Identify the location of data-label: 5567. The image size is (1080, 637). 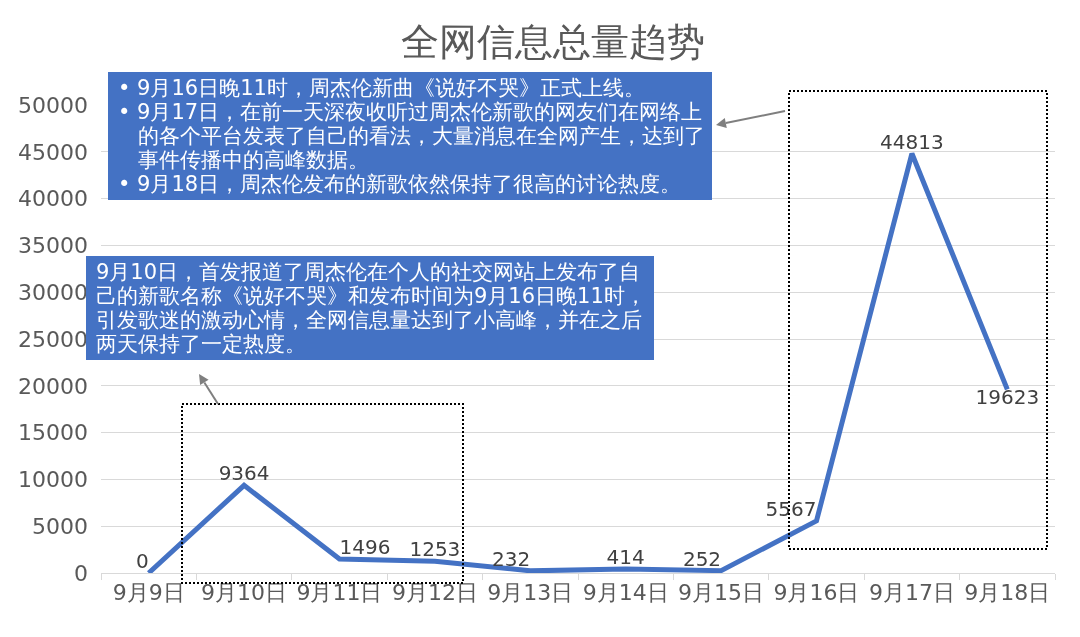
(791, 508).